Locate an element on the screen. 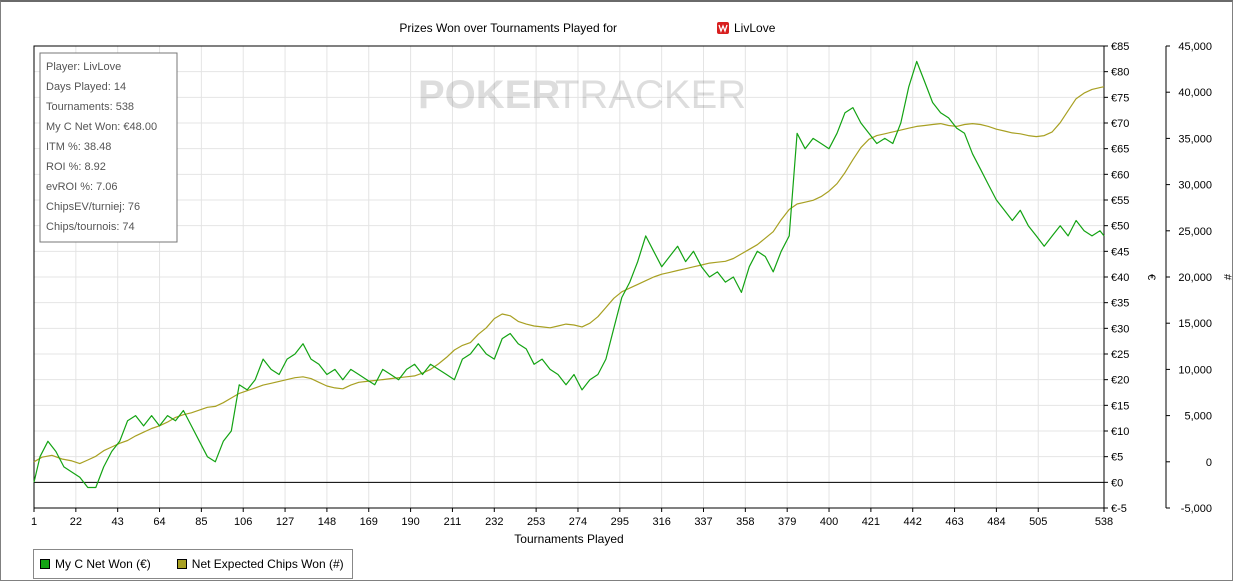  y-left-tick-label: €0 is located at coordinates (1117, 483).